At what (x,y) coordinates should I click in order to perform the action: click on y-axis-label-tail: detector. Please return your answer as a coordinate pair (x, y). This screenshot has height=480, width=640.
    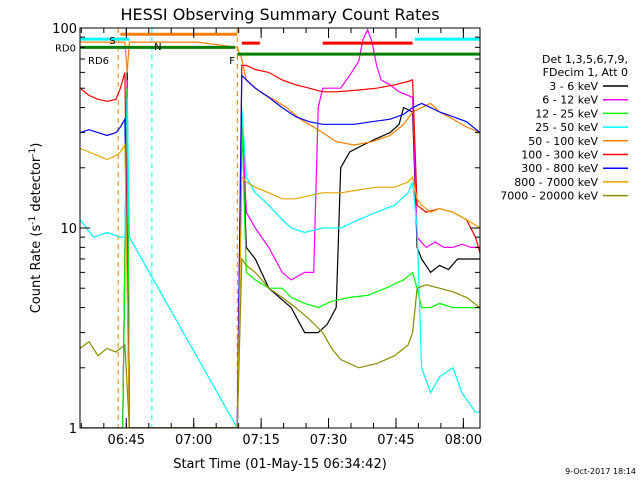
    Looking at the image, I should click on (36, 186).